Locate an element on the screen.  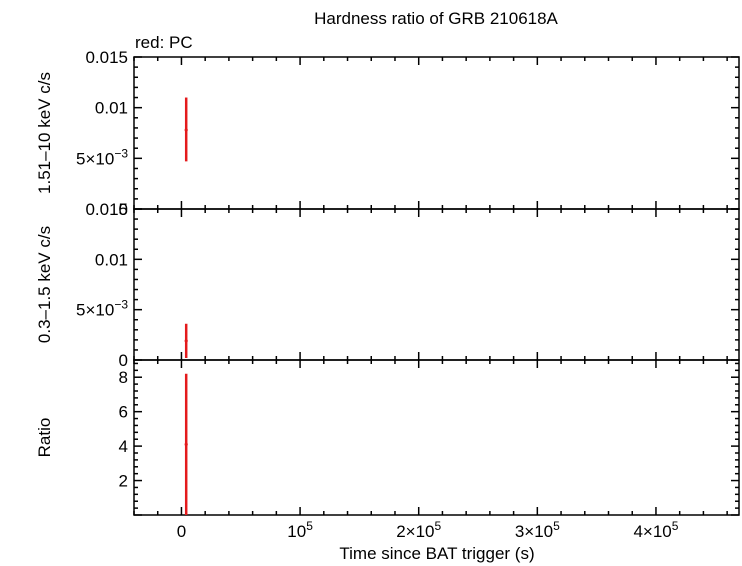
x-tick-label: 105 is located at coordinates (300, 530).